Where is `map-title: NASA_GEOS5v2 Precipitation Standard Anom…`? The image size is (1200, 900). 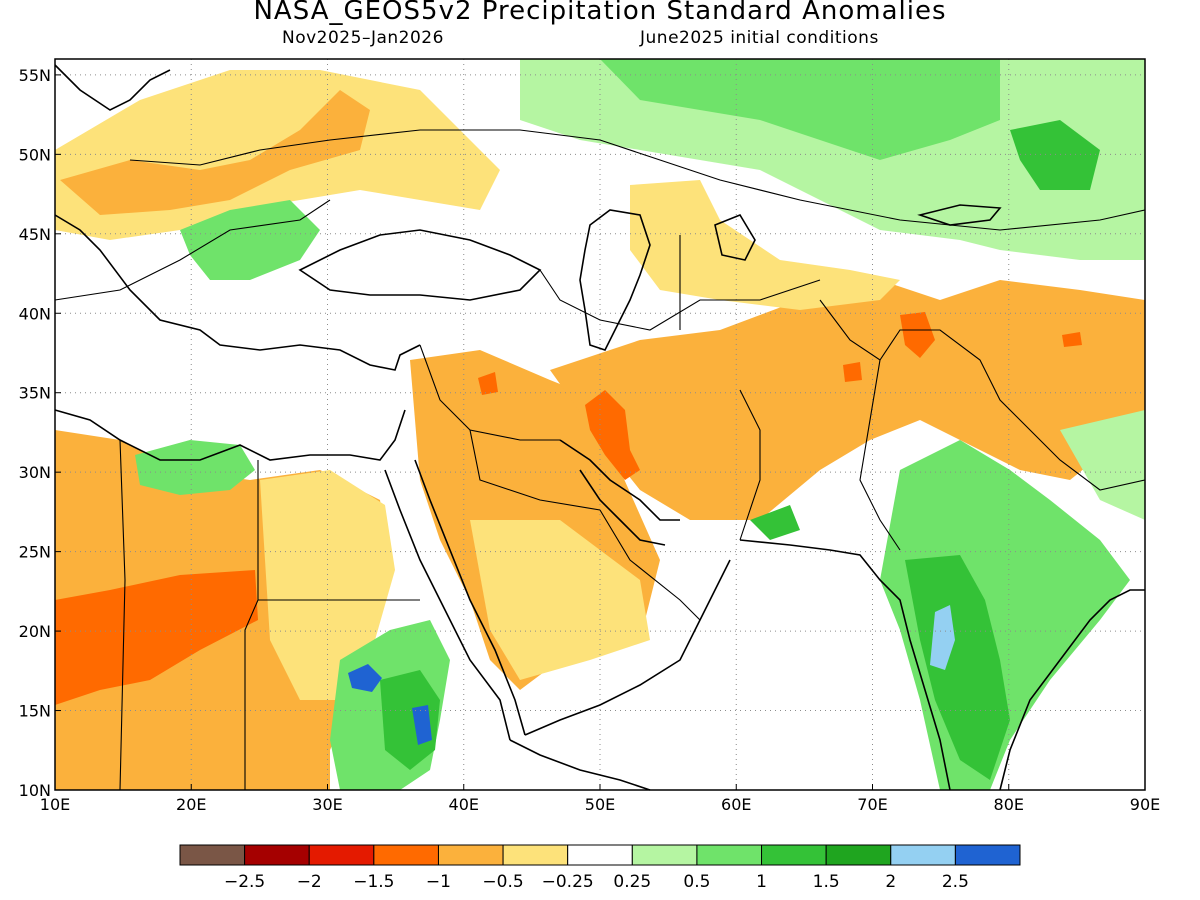
map-title: NASA_GEOS5v2 Precipitation Standard Anom… is located at coordinates (600, 13).